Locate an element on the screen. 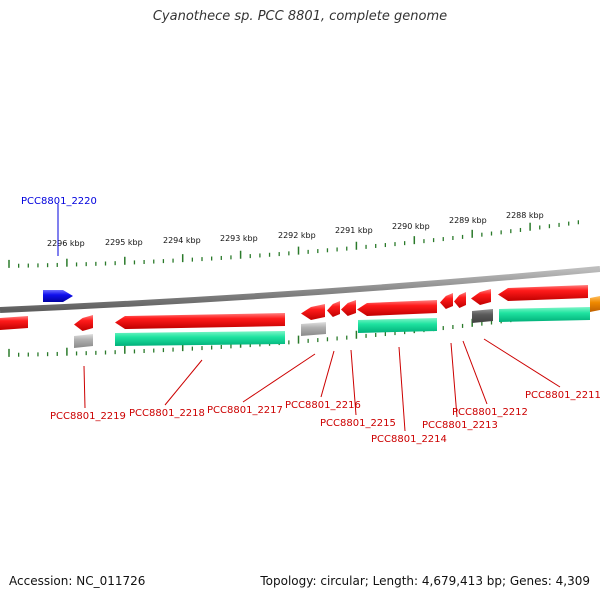 The height and width of the screenshot is (600, 600). gene-label: PCC8801_2215 is located at coordinates (358, 423).